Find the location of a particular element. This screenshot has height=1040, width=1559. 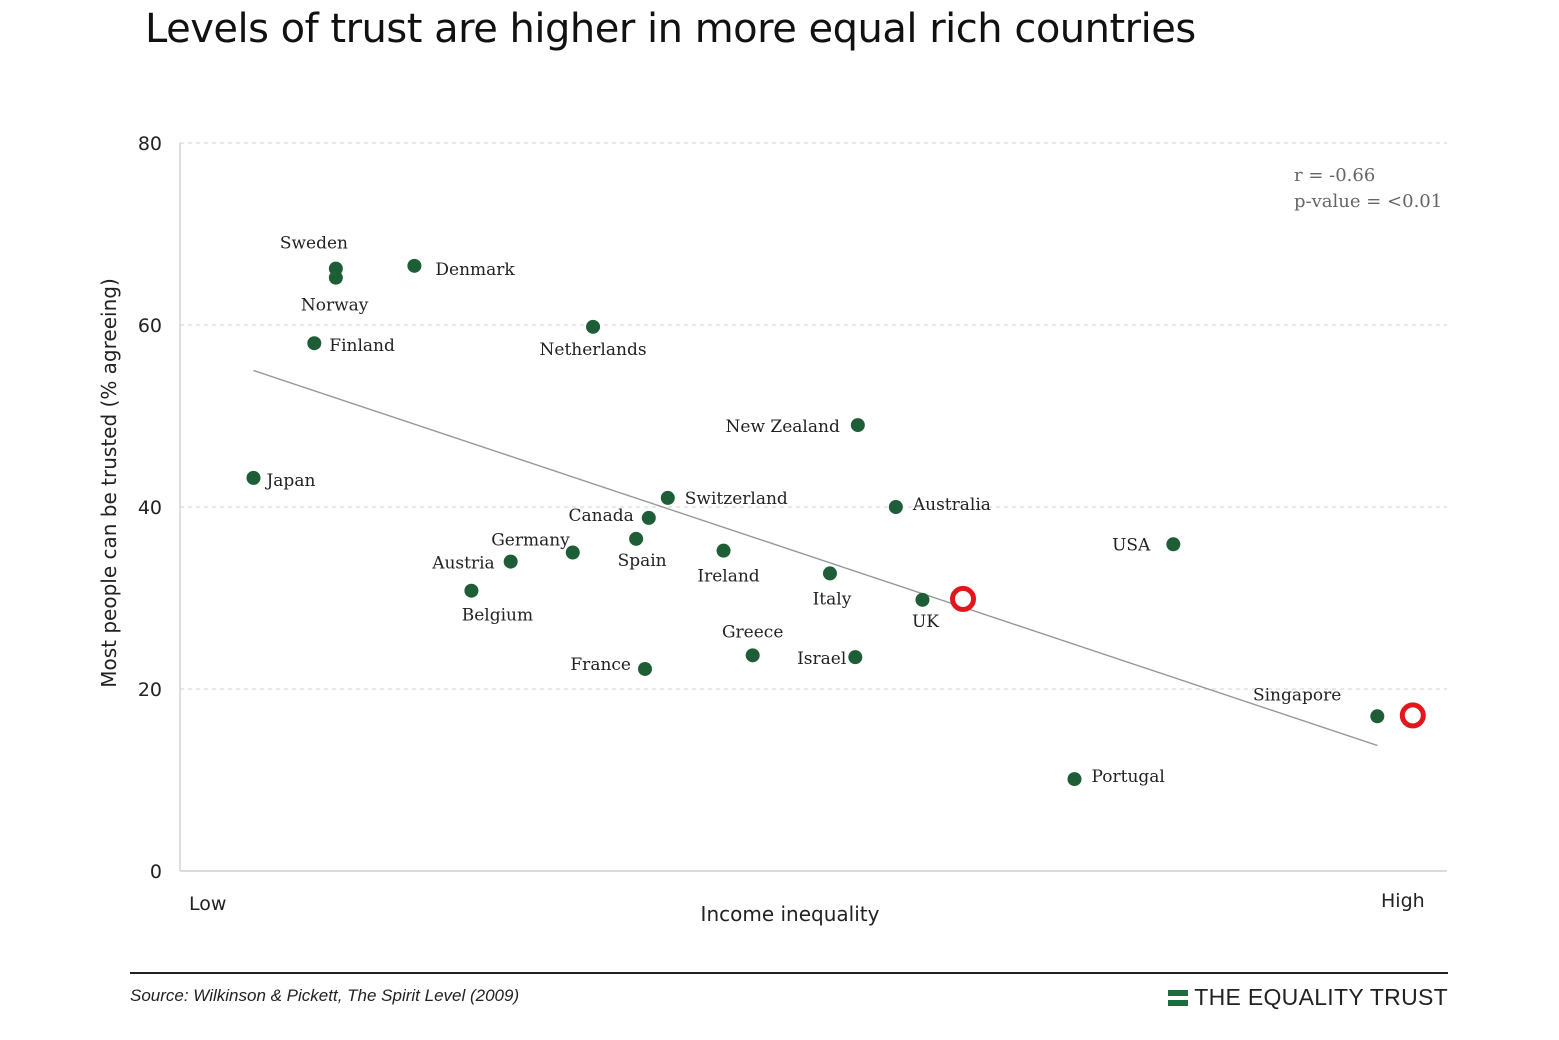

label-netherlands: Netherlands is located at coordinates (593, 350).